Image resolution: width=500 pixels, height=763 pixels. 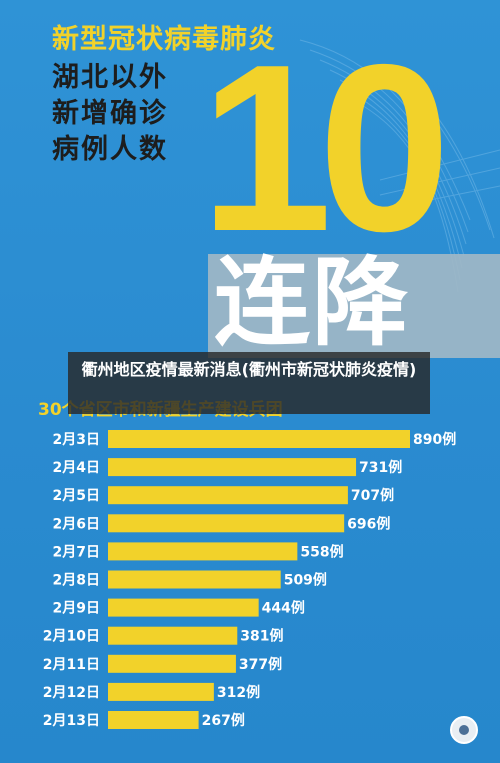 I want to click on category-label: 2月7日, so click(x=76, y=552).